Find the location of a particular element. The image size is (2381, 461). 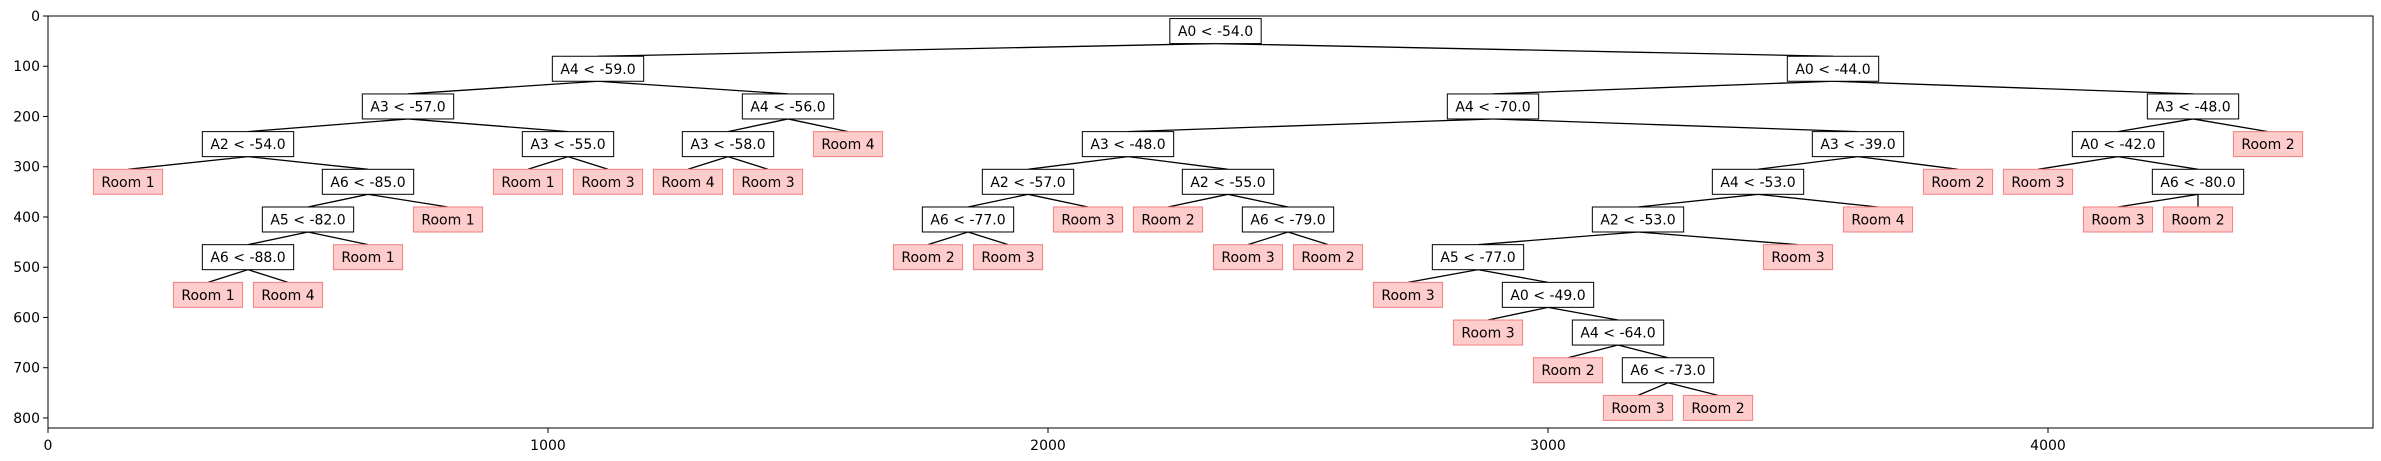

split-node: A2 < -55.0 is located at coordinates (1228, 181).